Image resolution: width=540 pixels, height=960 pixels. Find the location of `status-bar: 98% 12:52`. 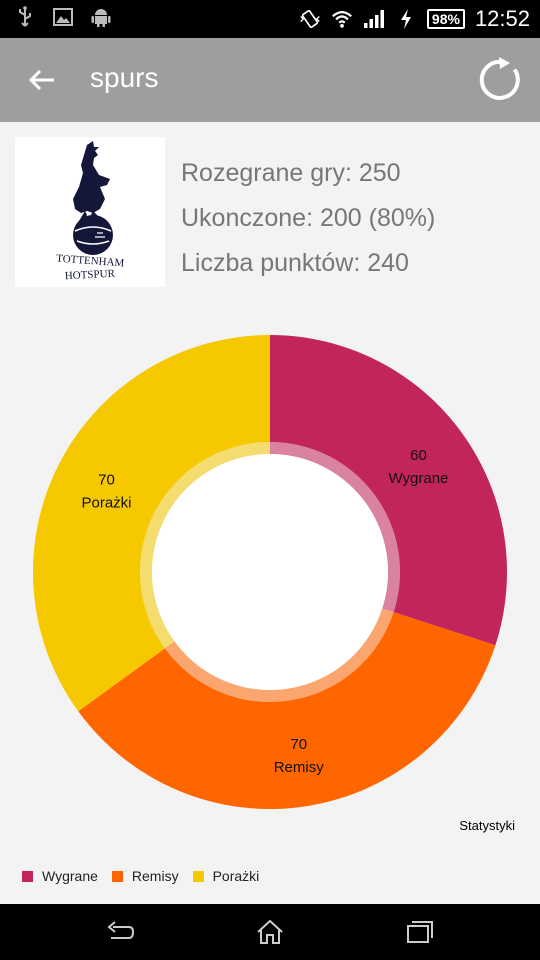

status-bar: 98% 12:52 is located at coordinates (270, 19).